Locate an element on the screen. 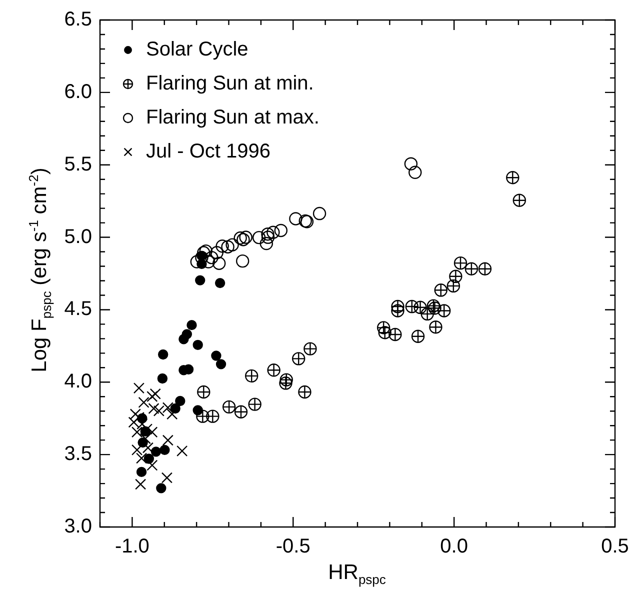 This screenshot has height=596, width=639. y-tick-label: 6.5 is located at coordinates (78, 19).